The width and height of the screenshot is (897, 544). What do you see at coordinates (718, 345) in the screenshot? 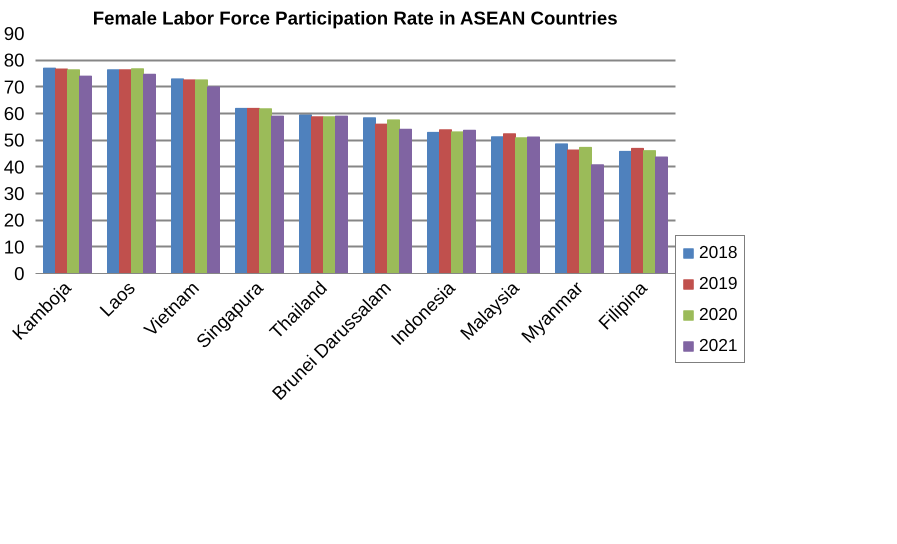
I see `legend-label: 2021` at bounding box center [718, 345].